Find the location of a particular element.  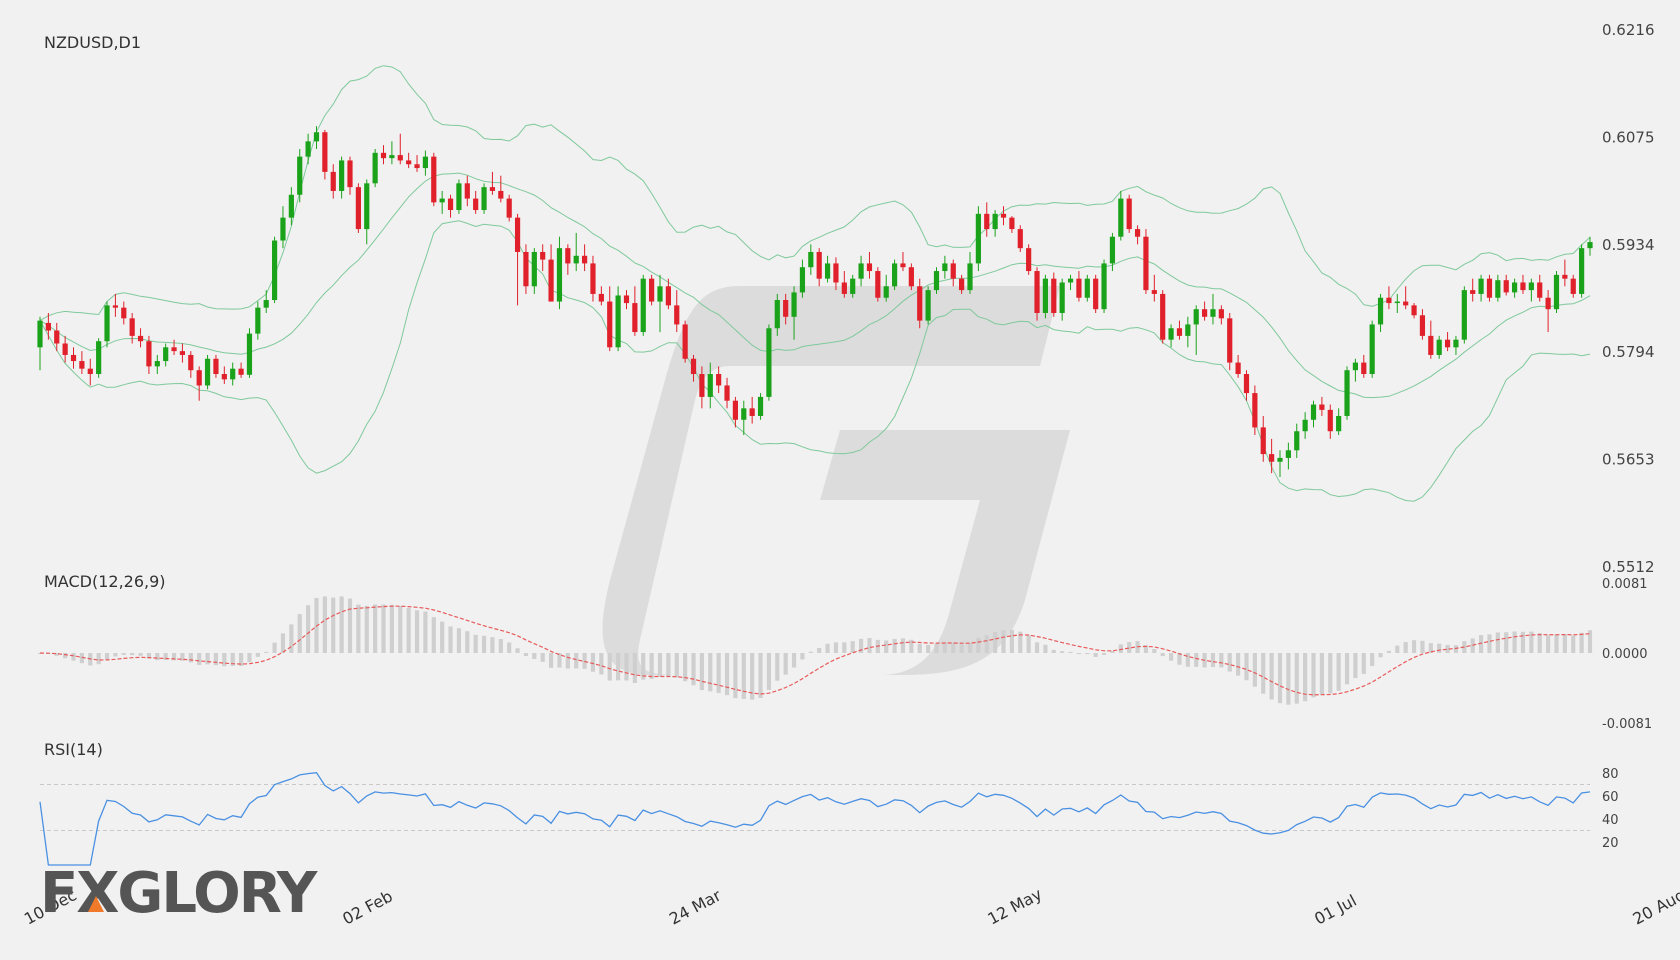

price-tick-label: 0.5794 is located at coordinates (1628, 352).